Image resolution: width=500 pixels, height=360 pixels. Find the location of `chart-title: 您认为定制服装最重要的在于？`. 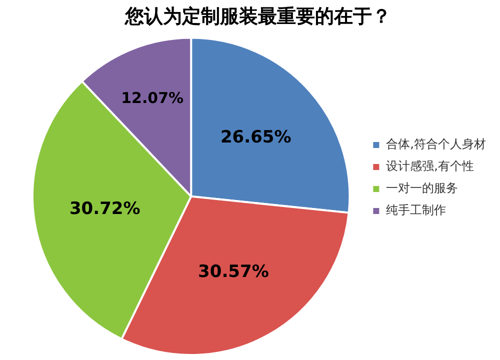

chart-title: 您认为定制服装最重要的在于？ is located at coordinates (257, 16).